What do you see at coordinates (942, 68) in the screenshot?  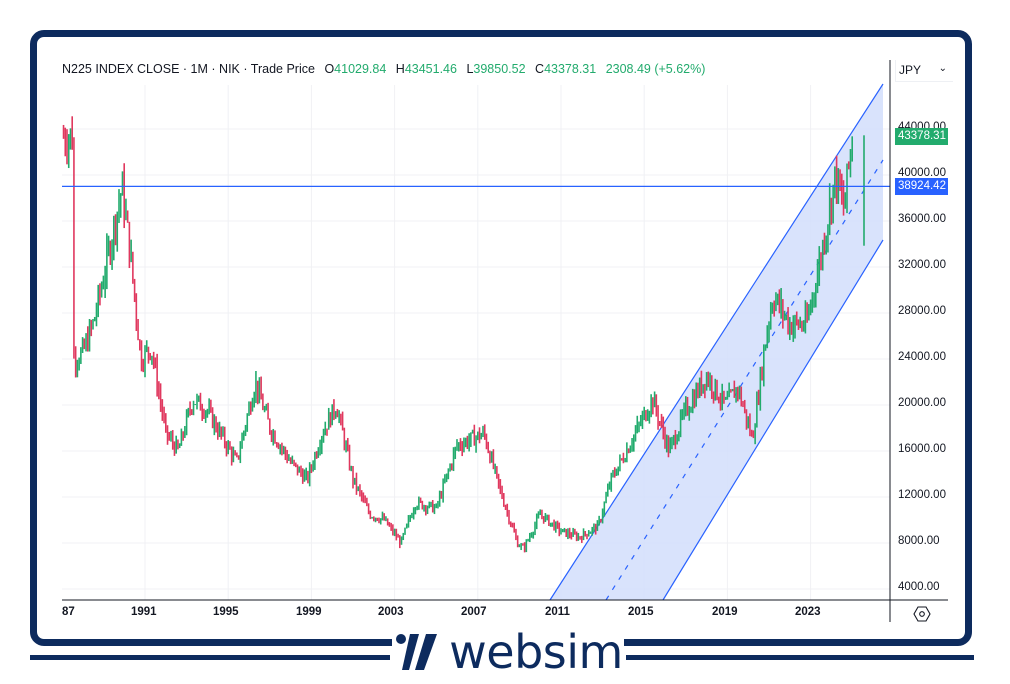 I see `chevron-down-icon: ⌄` at bounding box center [942, 68].